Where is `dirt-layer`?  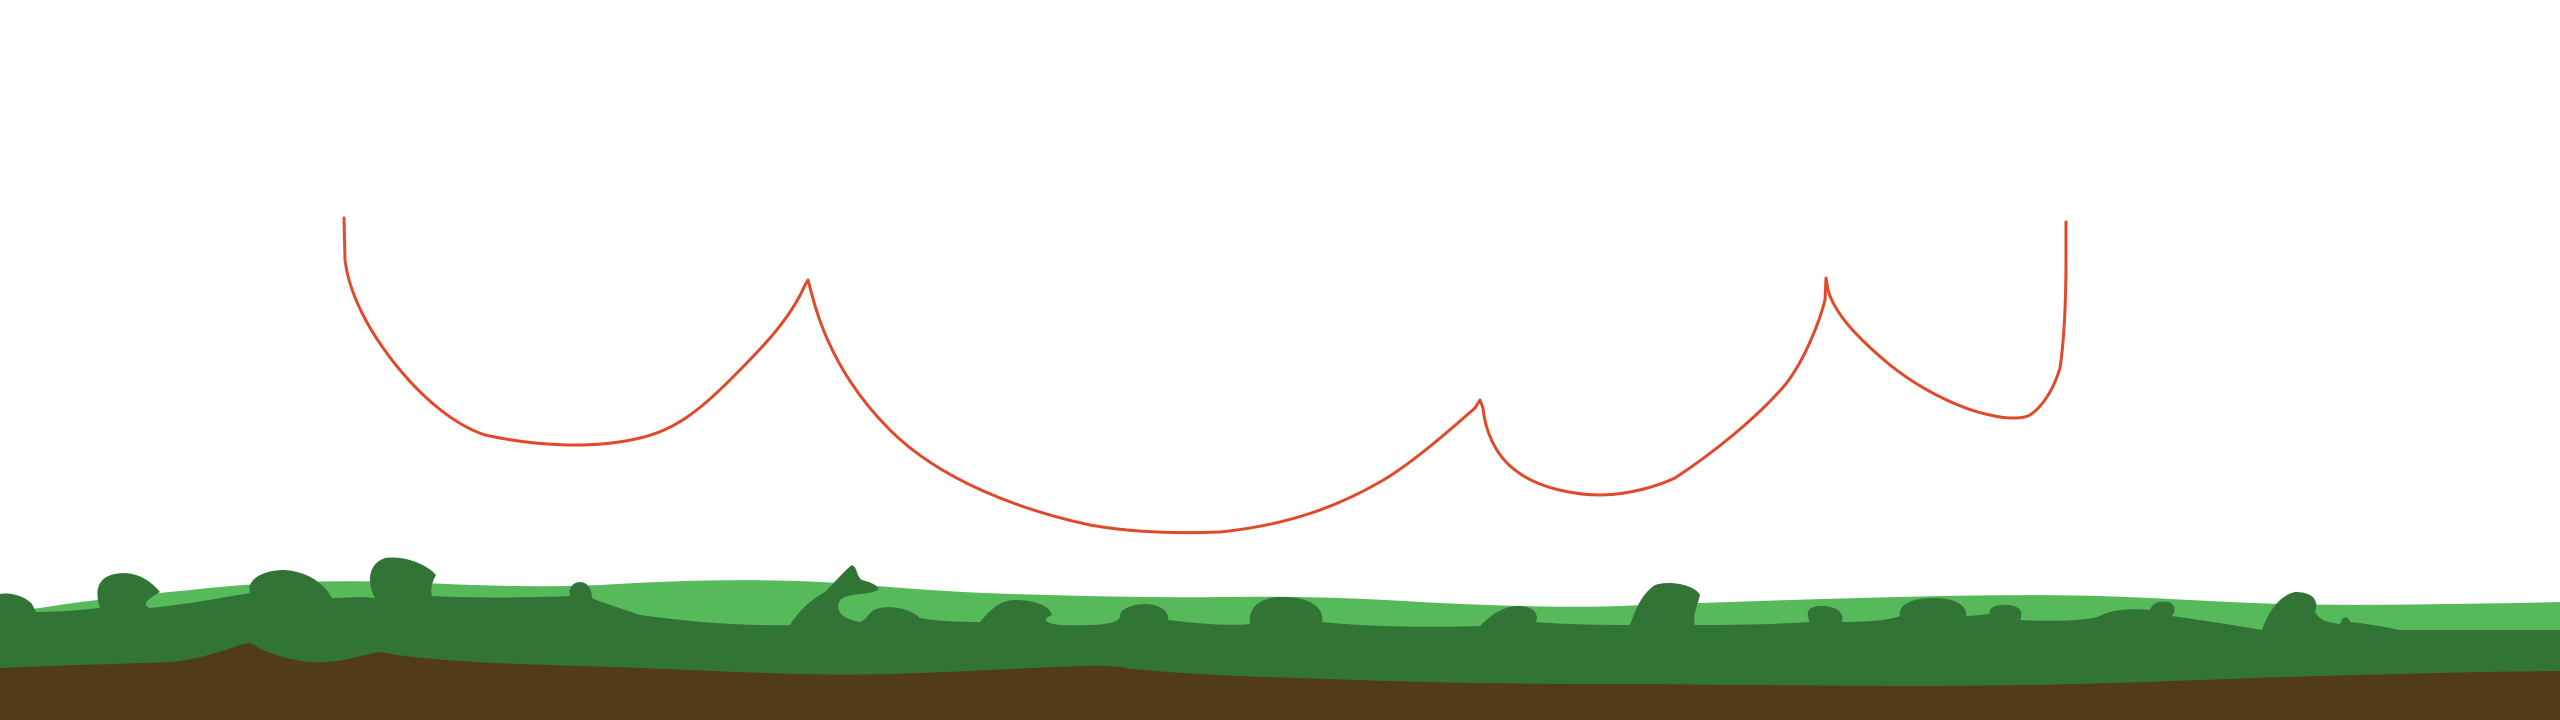
dirt-layer is located at coordinates (1280, 681).